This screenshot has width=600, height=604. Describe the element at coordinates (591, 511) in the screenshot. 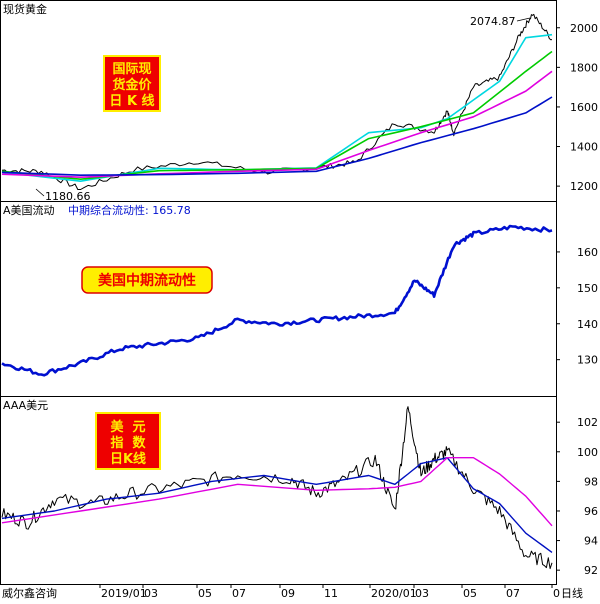

I see `y-tick-label: 96` at that location.